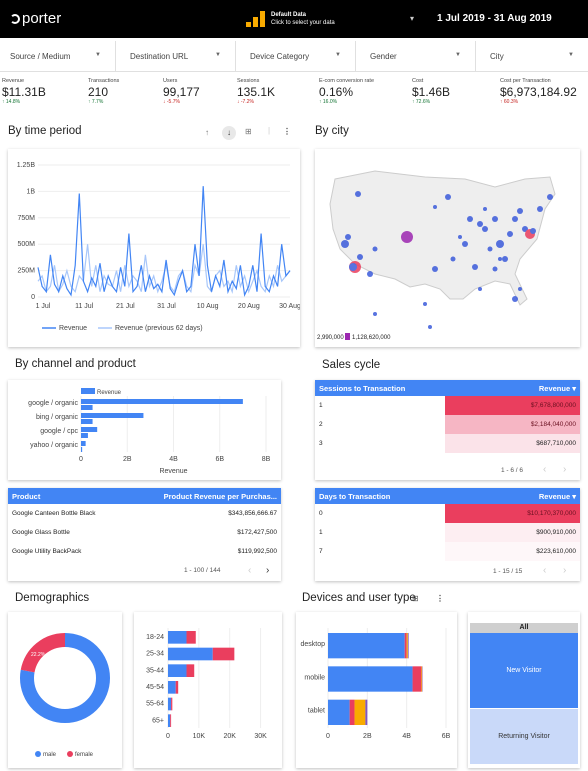 This screenshot has height=771, width=588. I want to click on gender-donut-chart: 77.8% 22.2% male female, so click(65, 690).